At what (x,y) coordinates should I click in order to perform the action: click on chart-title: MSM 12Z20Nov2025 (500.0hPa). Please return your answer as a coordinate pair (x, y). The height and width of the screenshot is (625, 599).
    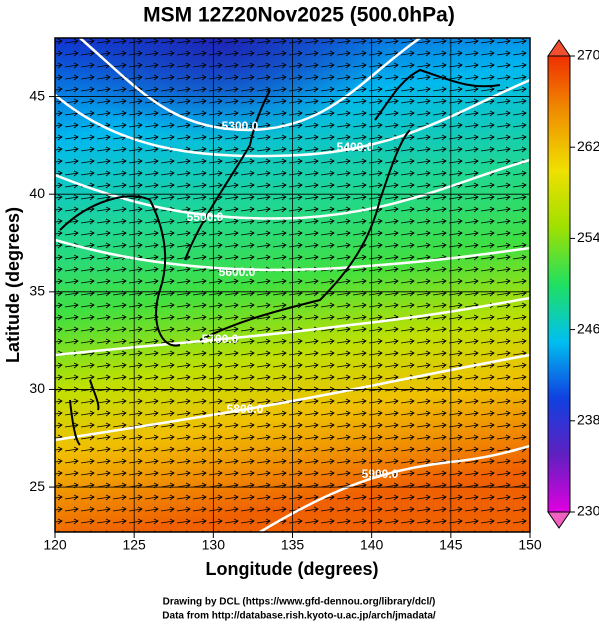
    Looking at the image, I should click on (299, 15).